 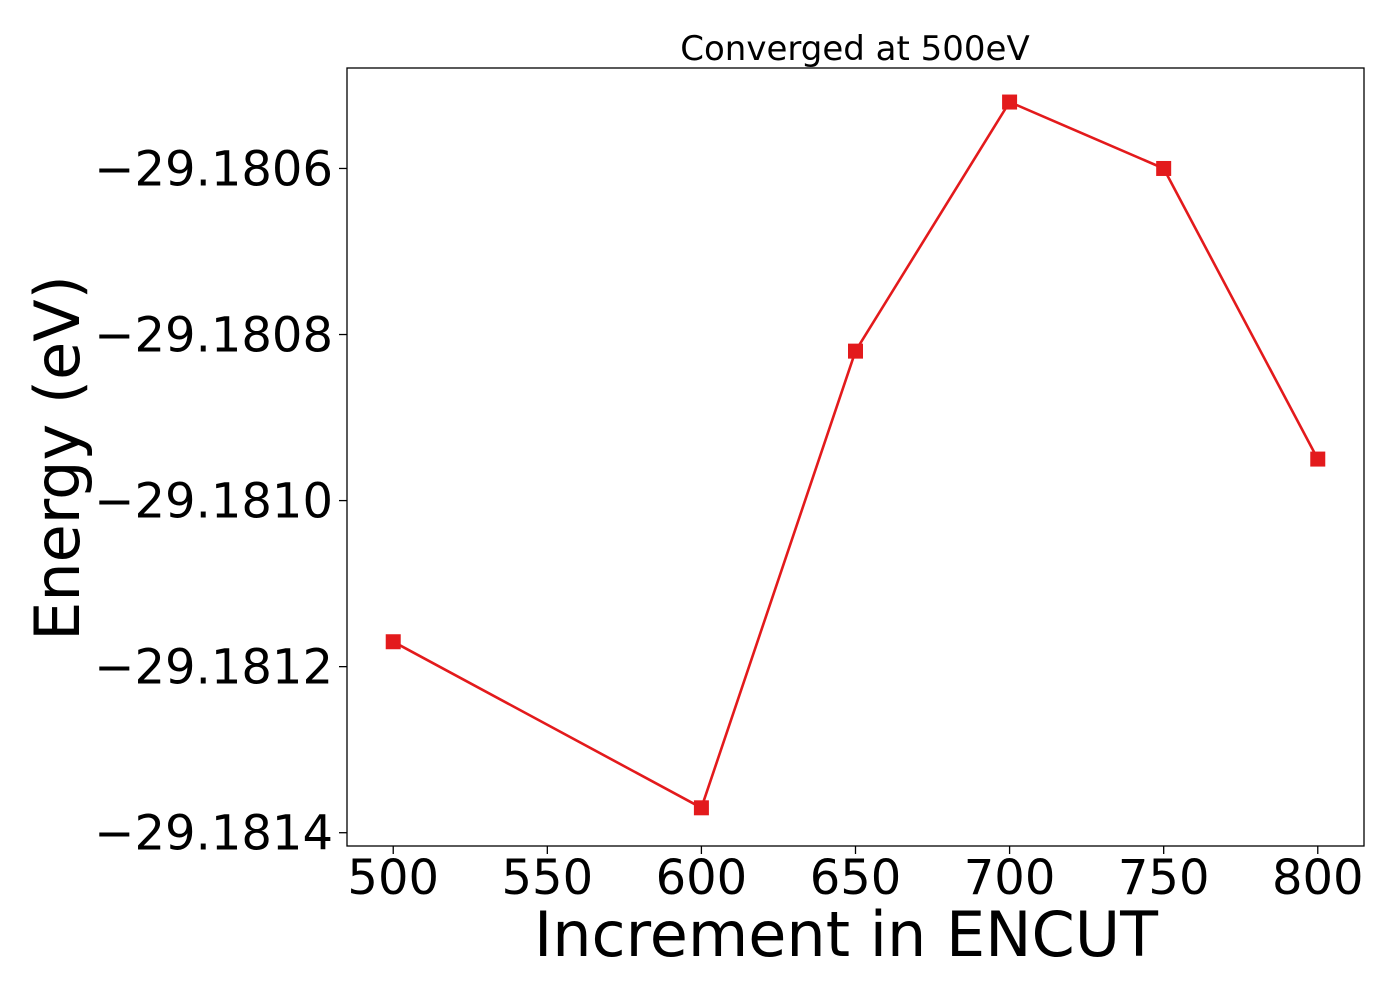 I want to click on x-tick-label: 550, so click(x=548, y=878).